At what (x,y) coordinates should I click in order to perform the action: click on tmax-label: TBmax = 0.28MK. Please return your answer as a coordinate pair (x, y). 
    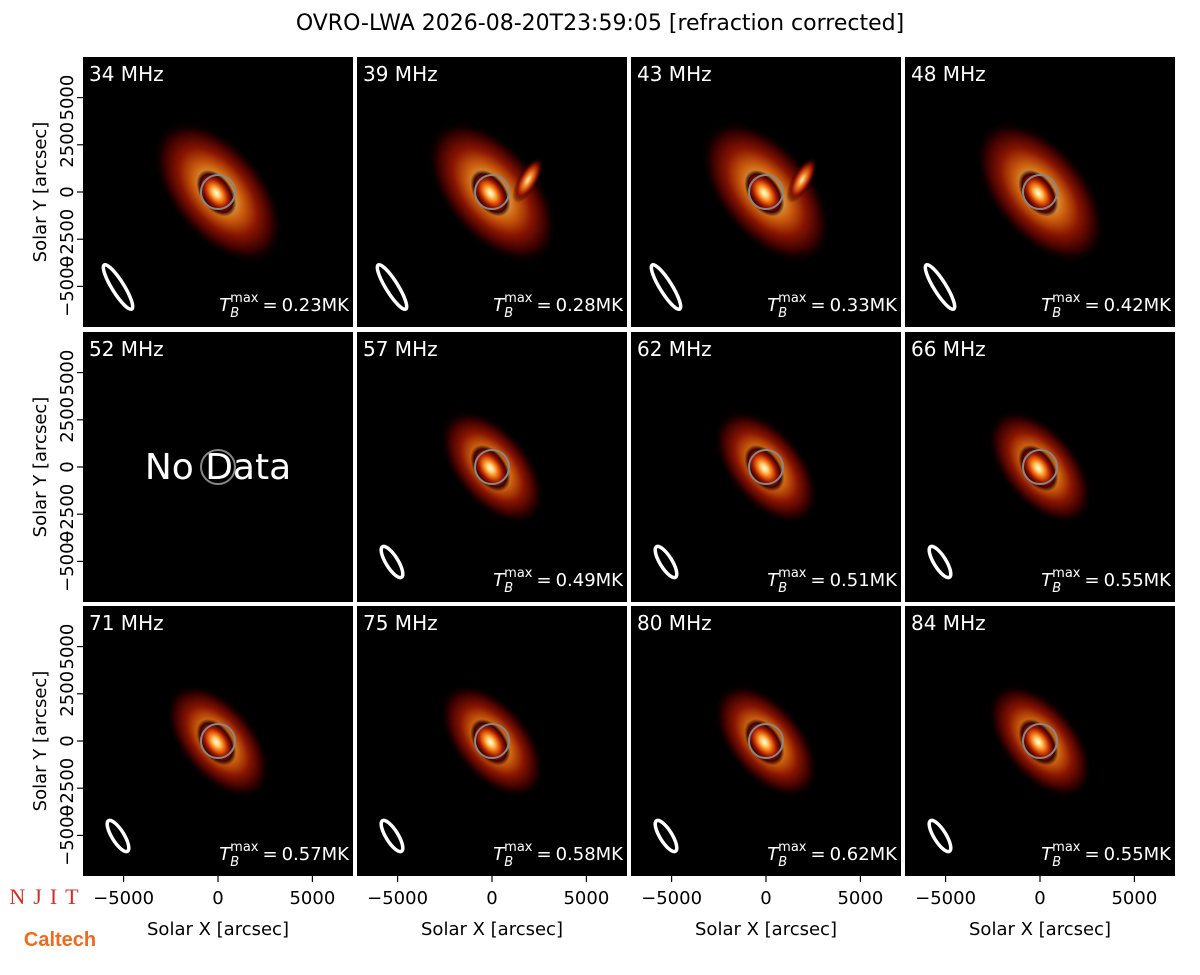
    Looking at the image, I should click on (558, 306).